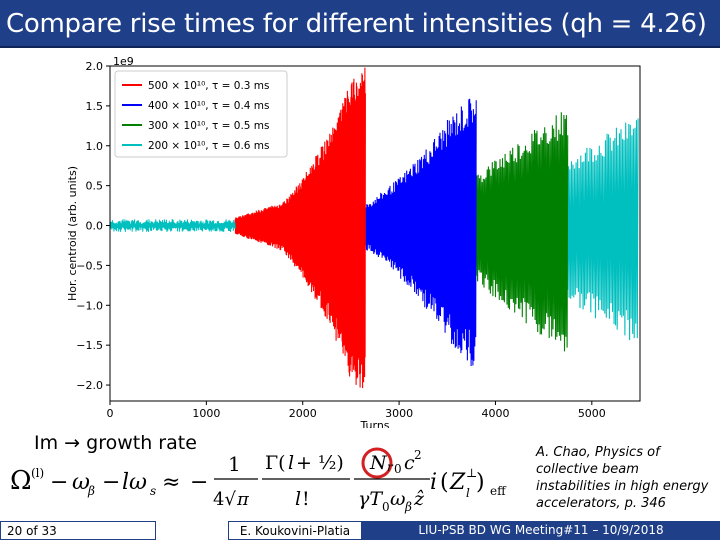  Describe the element at coordinates (46, 443) in the screenshot. I see `im-text: Im` at that location.